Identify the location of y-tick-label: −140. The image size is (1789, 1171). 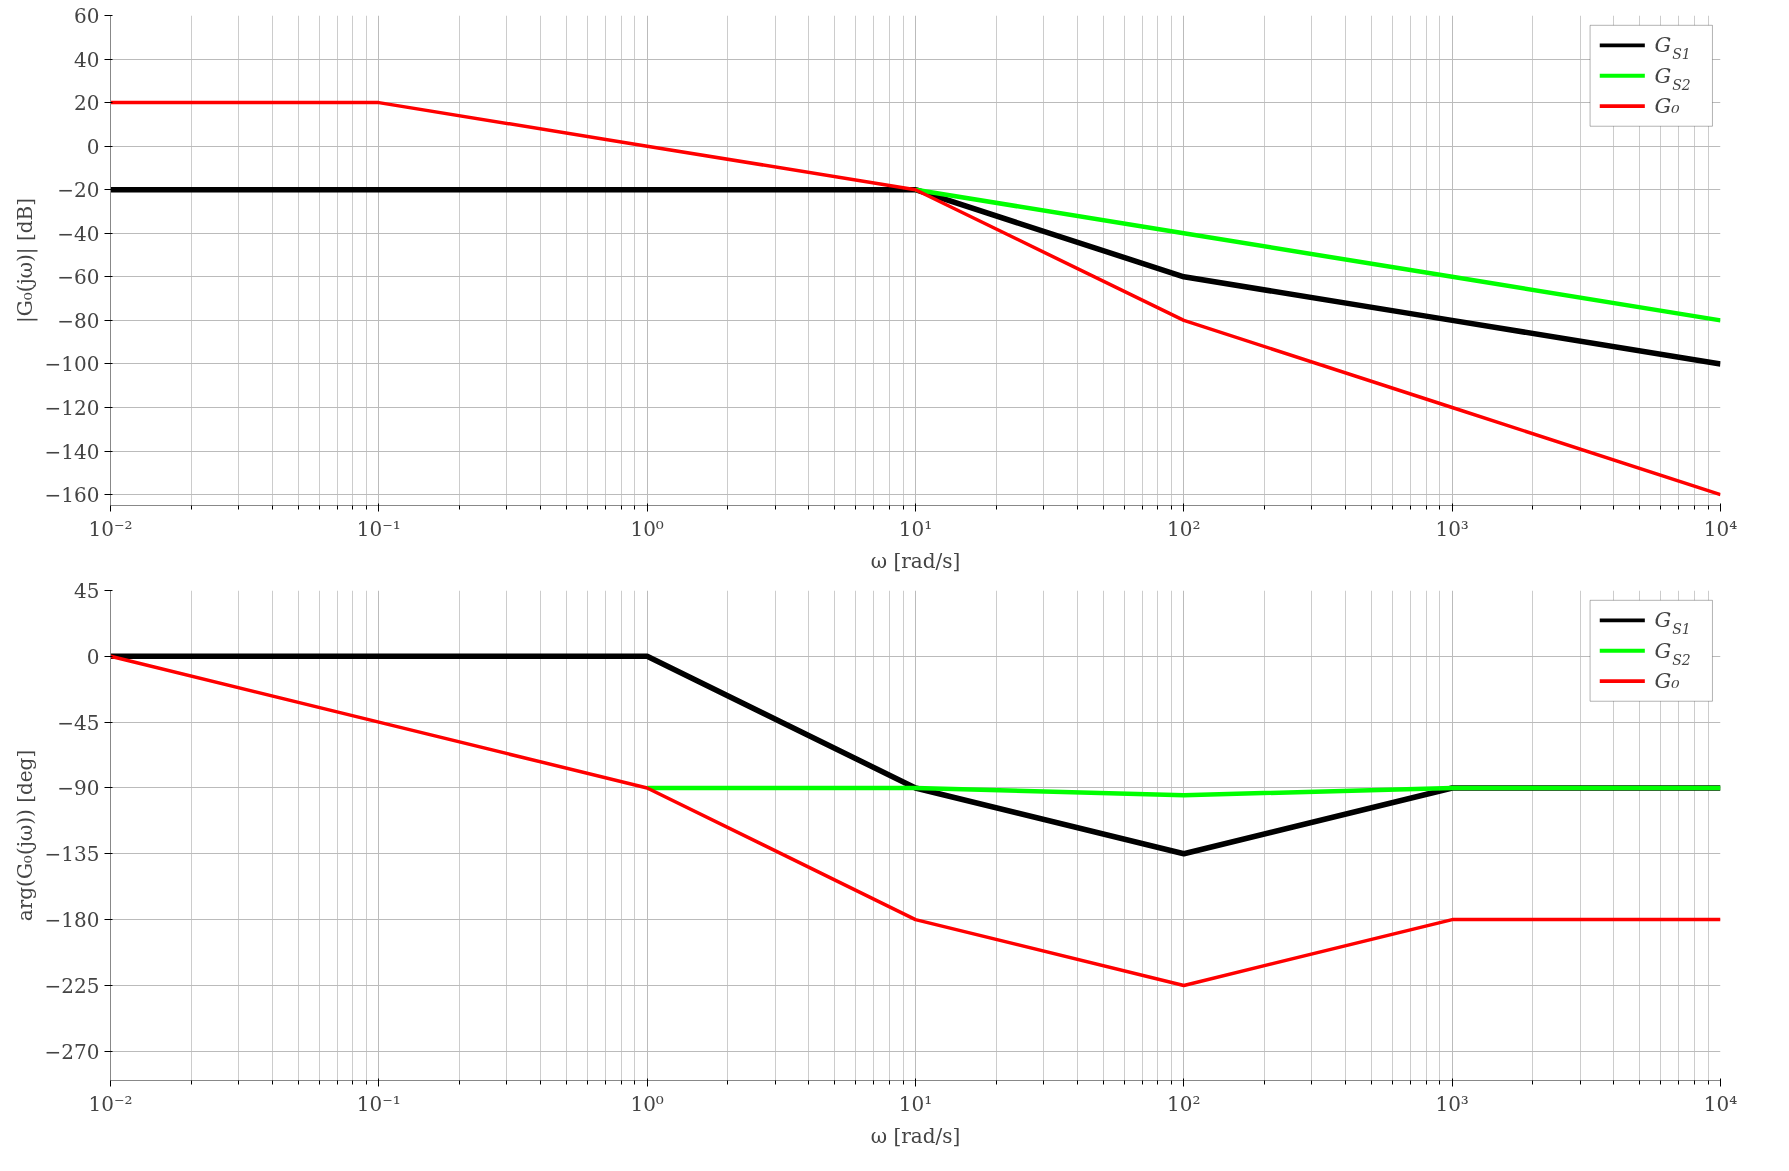
(72, 451).